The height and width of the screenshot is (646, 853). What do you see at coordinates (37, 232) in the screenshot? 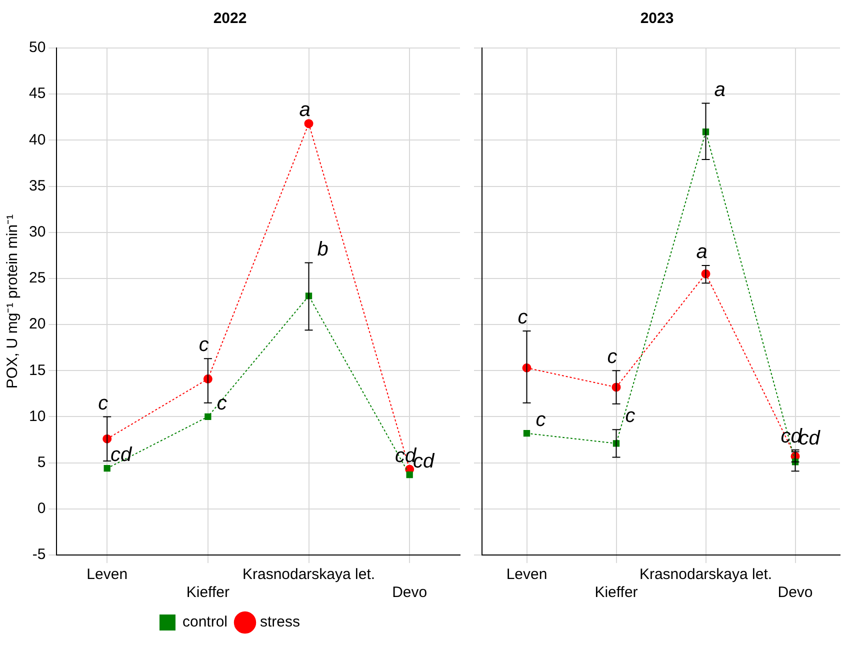
I see `y-tick-label: 30` at bounding box center [37, 232].